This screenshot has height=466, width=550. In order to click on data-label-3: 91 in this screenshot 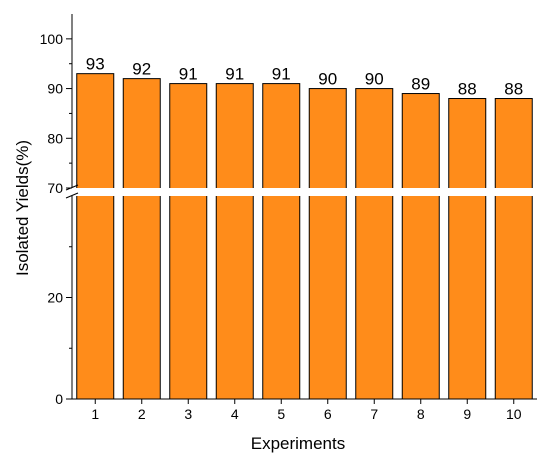, I will do `click(188, 74)`.